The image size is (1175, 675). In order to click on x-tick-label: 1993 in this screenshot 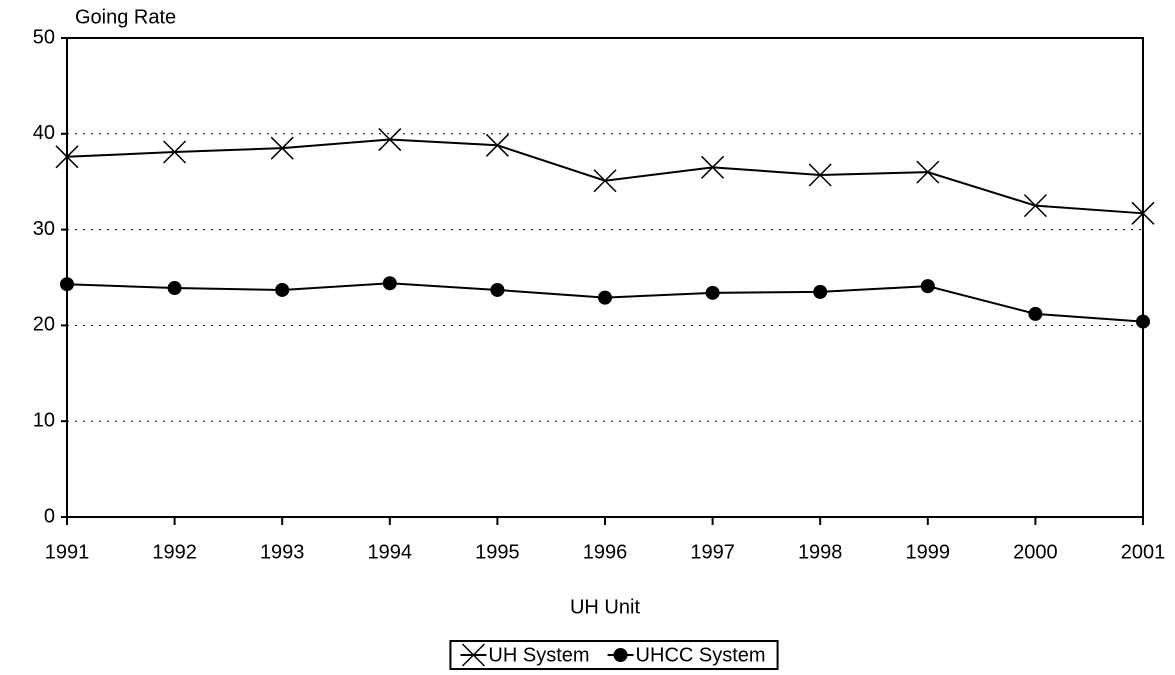, I will do `click(282, 552)`.